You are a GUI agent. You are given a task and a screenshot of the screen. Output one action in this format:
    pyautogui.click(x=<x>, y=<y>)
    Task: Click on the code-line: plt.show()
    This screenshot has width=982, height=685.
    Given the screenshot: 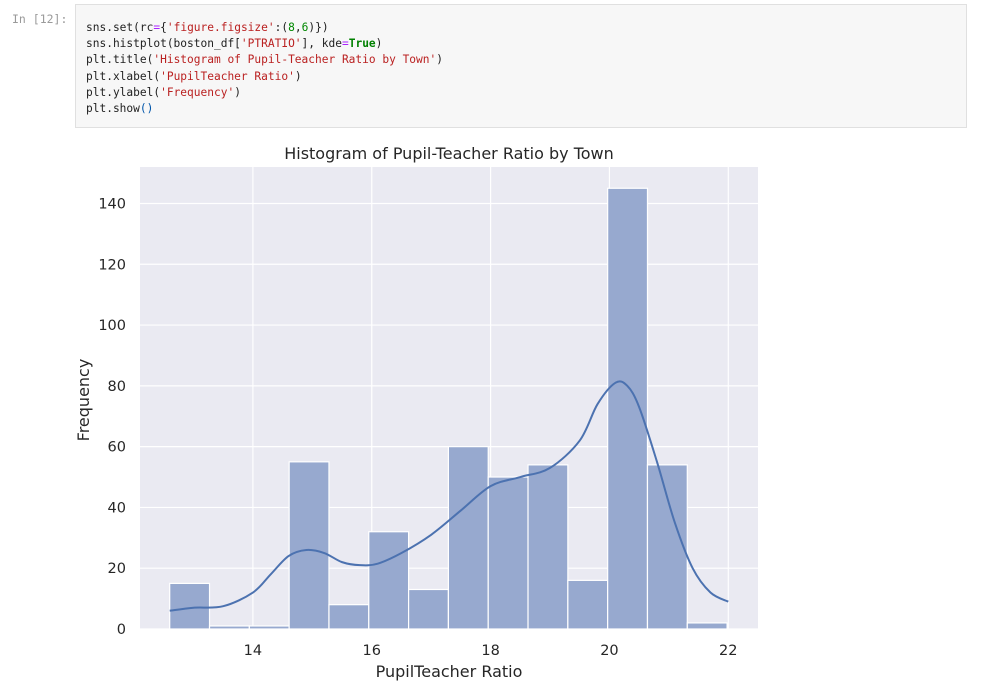 What is the action you would take?
    pyautogui.click(x=264, y=109)
    